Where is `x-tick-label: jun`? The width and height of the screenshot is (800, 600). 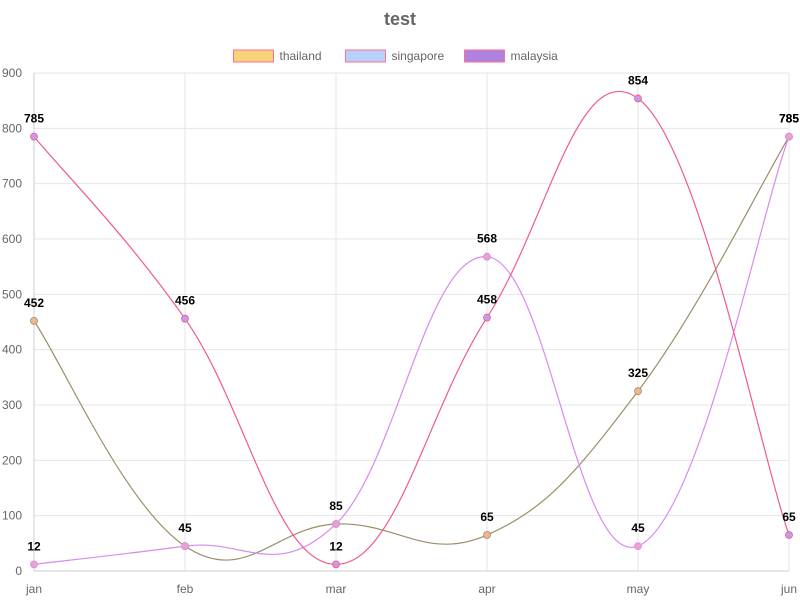
x-tick-label: jun is located at coordinates (788, 589).